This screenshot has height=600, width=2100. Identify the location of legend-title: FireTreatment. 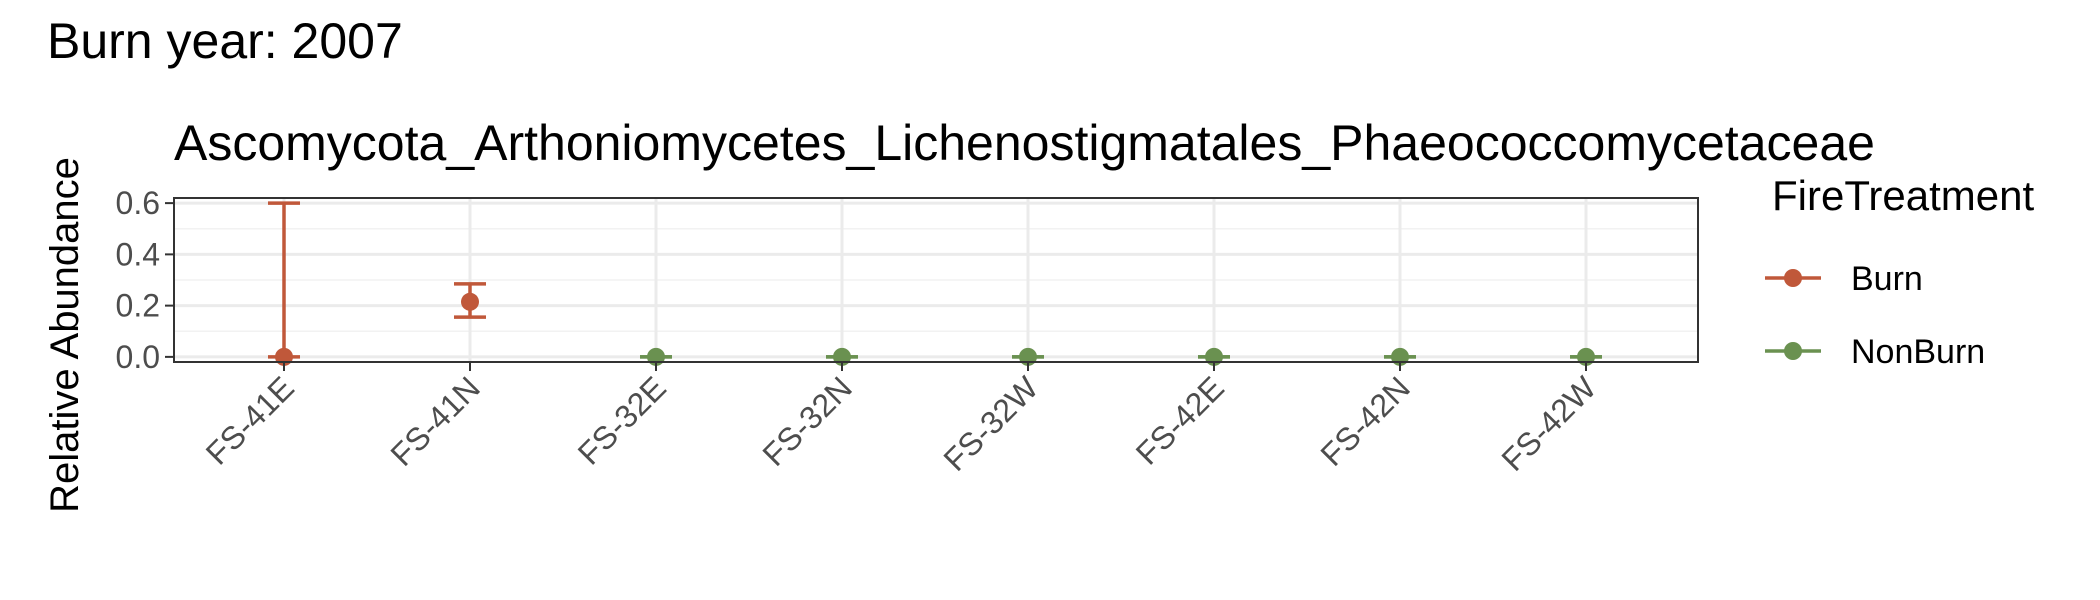
(1903, 195).